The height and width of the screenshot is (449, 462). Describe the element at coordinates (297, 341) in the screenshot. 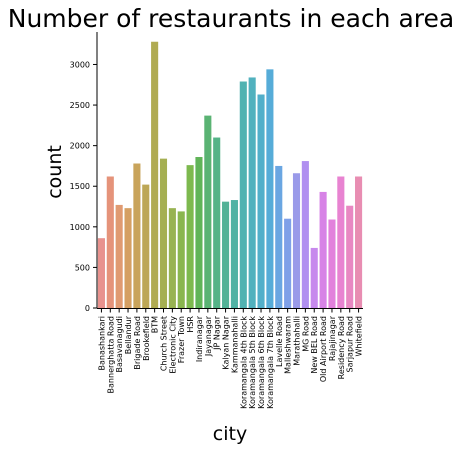

I see `x-tick-label: Marathahalli` at that location.